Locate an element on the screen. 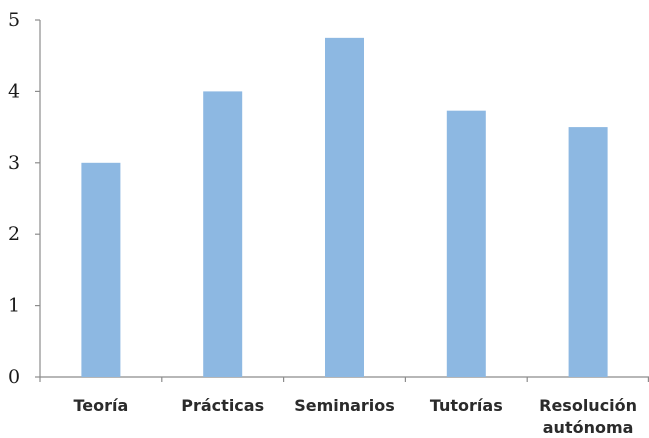 The height and width of the screenshot is (438, 649). x-tick-label-line: Seminarios is located at coordinates (344, 405).